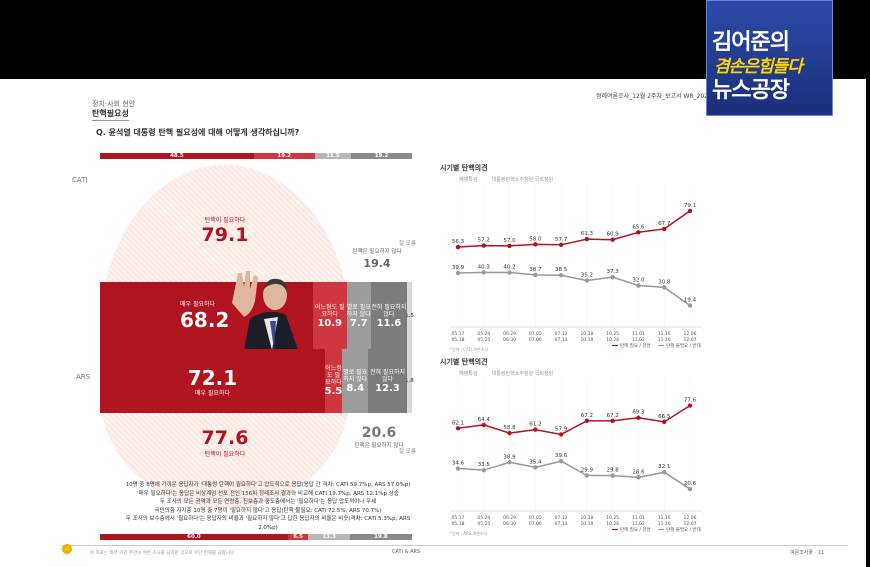 Image resolution: width=870 pixels, height=567 pixels. Describe the element at coordinates (664, 417) in the screenshot. I see `data-label: 66.5` at that location.